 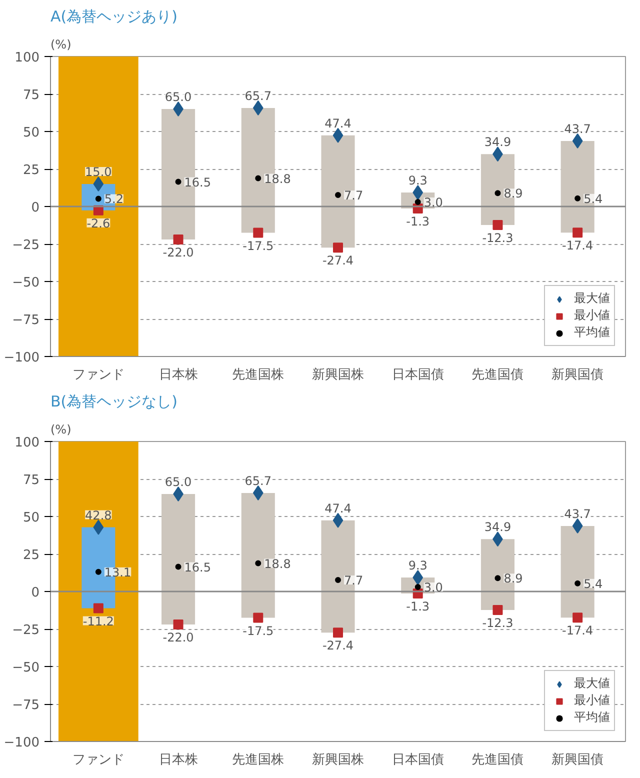 What do you see at coordinates (31, 518) in the screenshot?
I see `y-tick-label: 50` at bounding box center [31, 518].